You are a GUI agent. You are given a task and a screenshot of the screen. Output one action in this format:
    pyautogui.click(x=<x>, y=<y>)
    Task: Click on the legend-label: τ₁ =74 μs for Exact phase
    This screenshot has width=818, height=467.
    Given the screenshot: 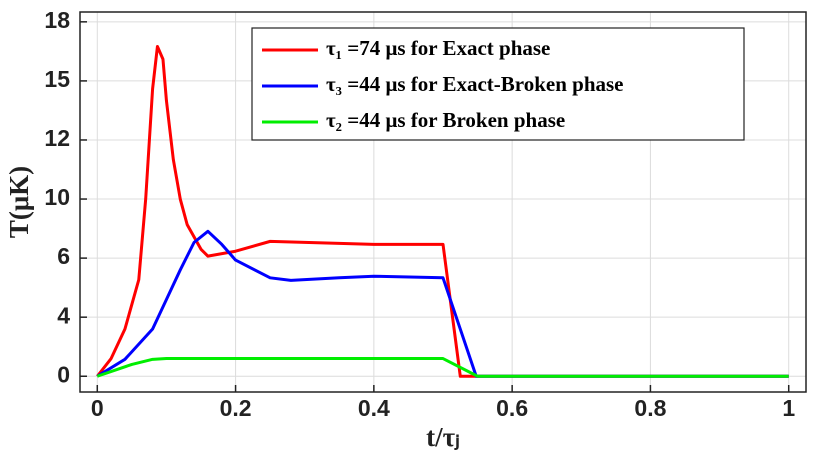 What is the action you would take?
    pyautogui.click(x=438, y=48)
    